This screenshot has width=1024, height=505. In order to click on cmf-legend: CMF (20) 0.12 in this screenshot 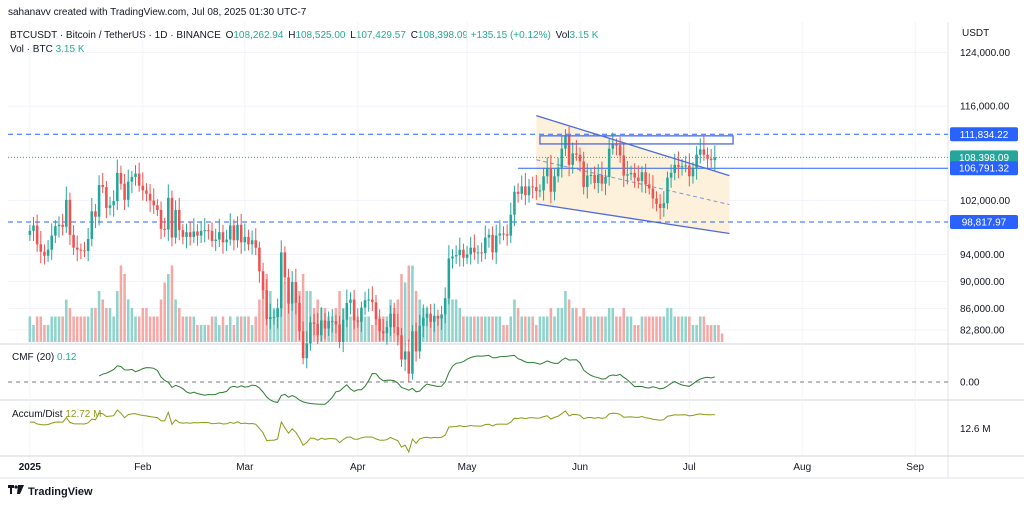, I will do `click(44, 357)`.